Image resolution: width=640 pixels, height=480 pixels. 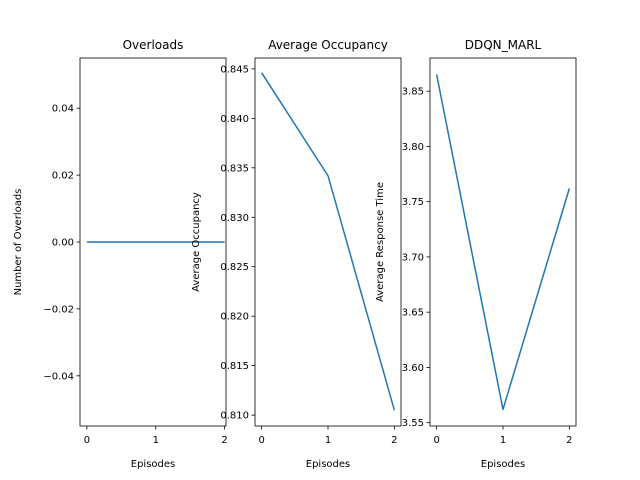 What do you see at coordinates (58, 309) in the screenshot?
I see `y-tick-label: −0.02` at bounding box center [58, 309].